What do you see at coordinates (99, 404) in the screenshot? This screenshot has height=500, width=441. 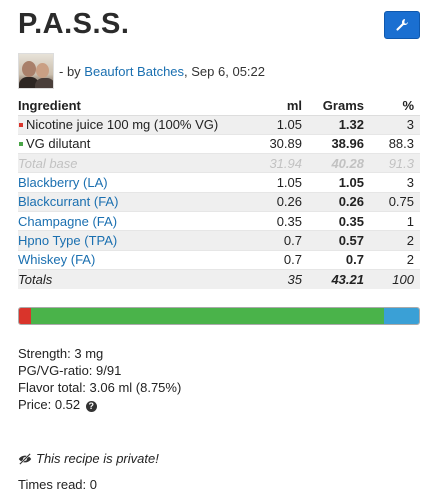 I see `price-line: Price: 0.52 ?` at bounding box center [99, 404].